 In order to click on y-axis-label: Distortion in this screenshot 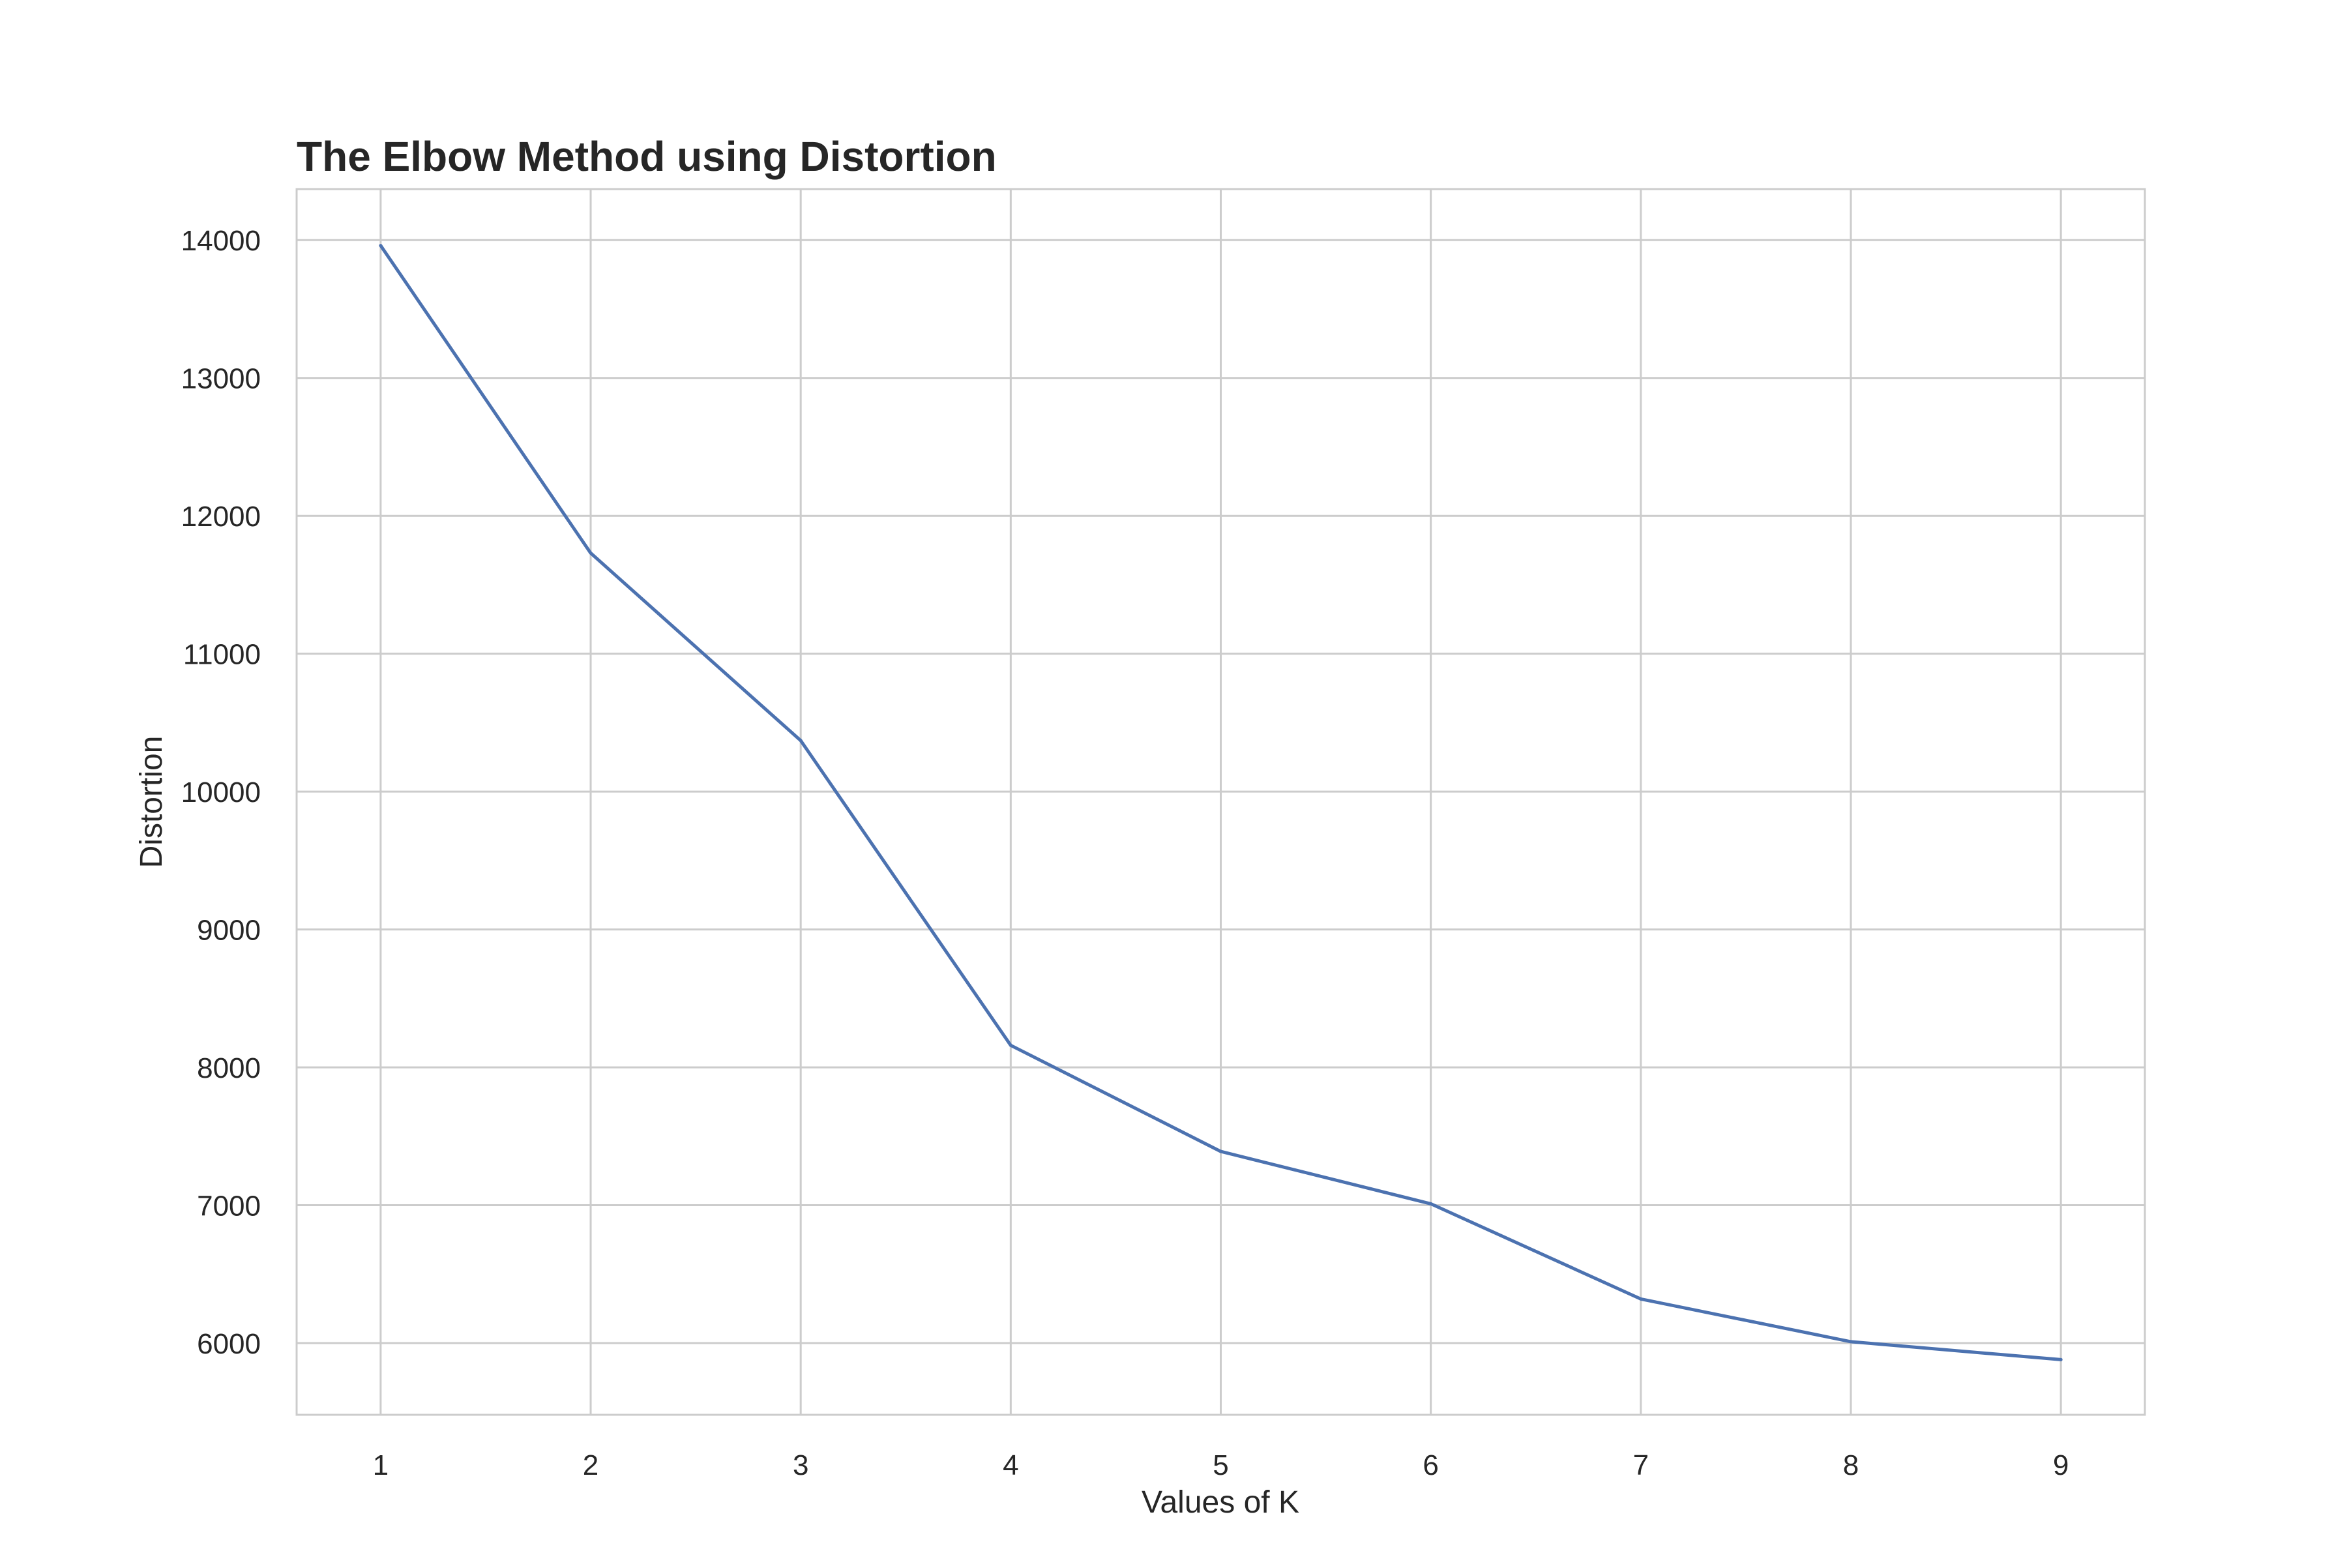, I will do `click(151, 802)`.